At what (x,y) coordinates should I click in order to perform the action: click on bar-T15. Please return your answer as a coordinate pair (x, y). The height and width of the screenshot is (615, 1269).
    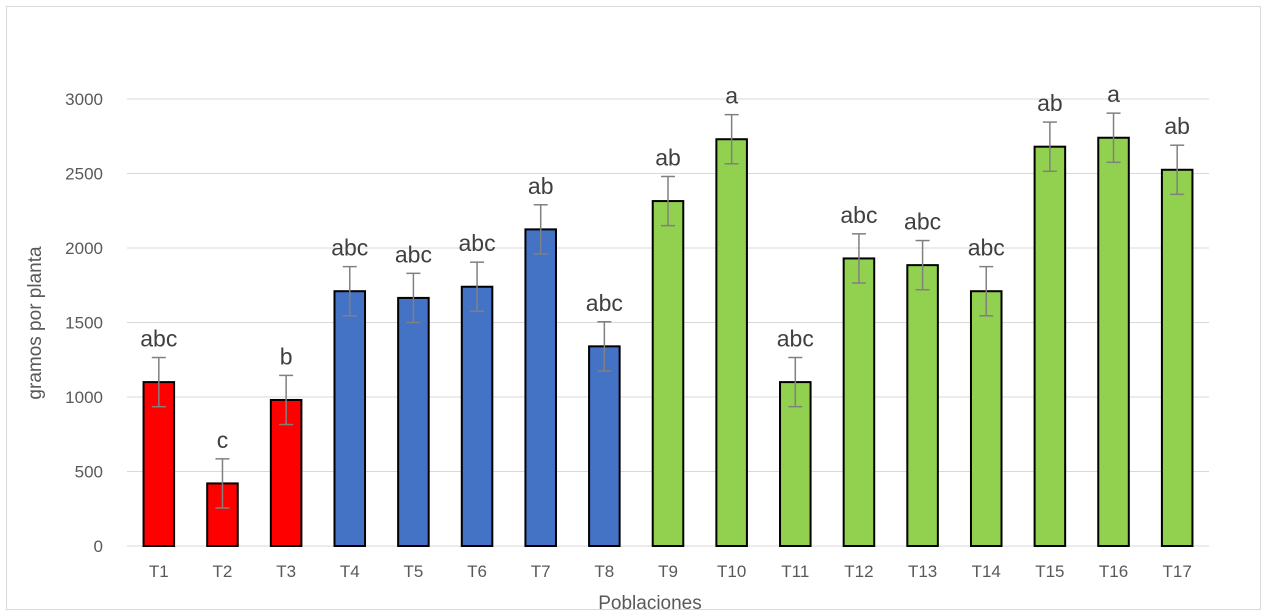
    Looking at the image, I should click on (1050, 346).